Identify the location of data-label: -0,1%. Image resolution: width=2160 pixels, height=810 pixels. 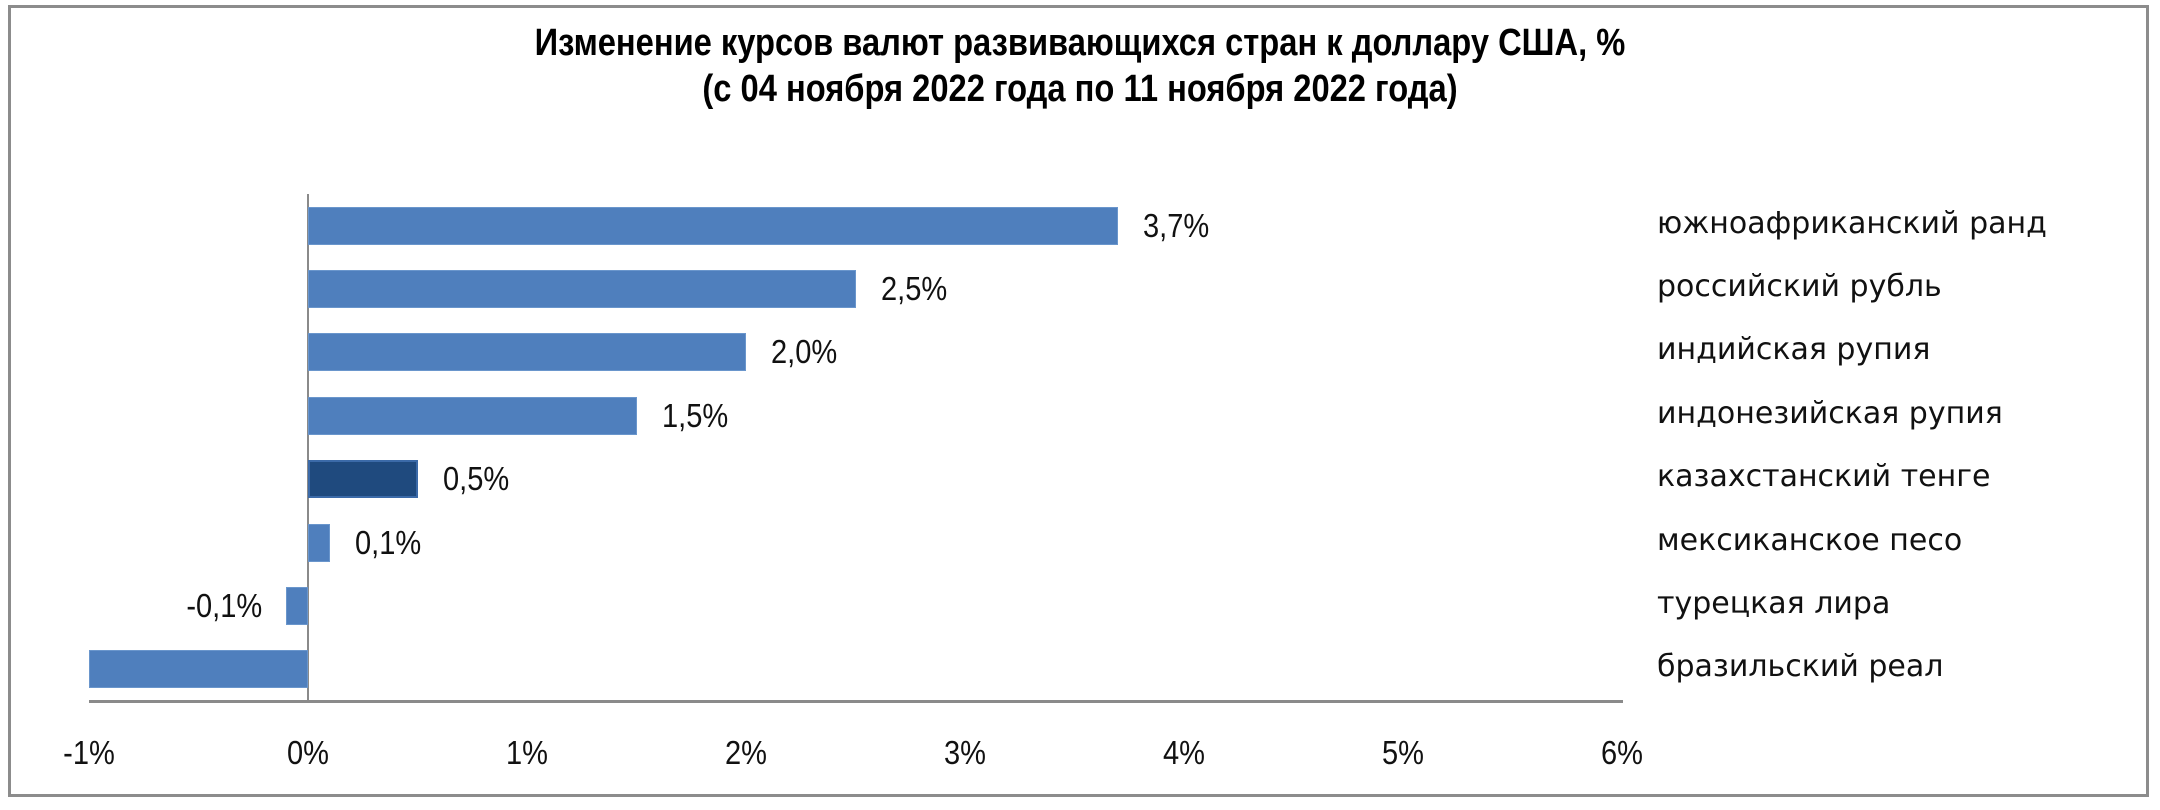
(224, 605).